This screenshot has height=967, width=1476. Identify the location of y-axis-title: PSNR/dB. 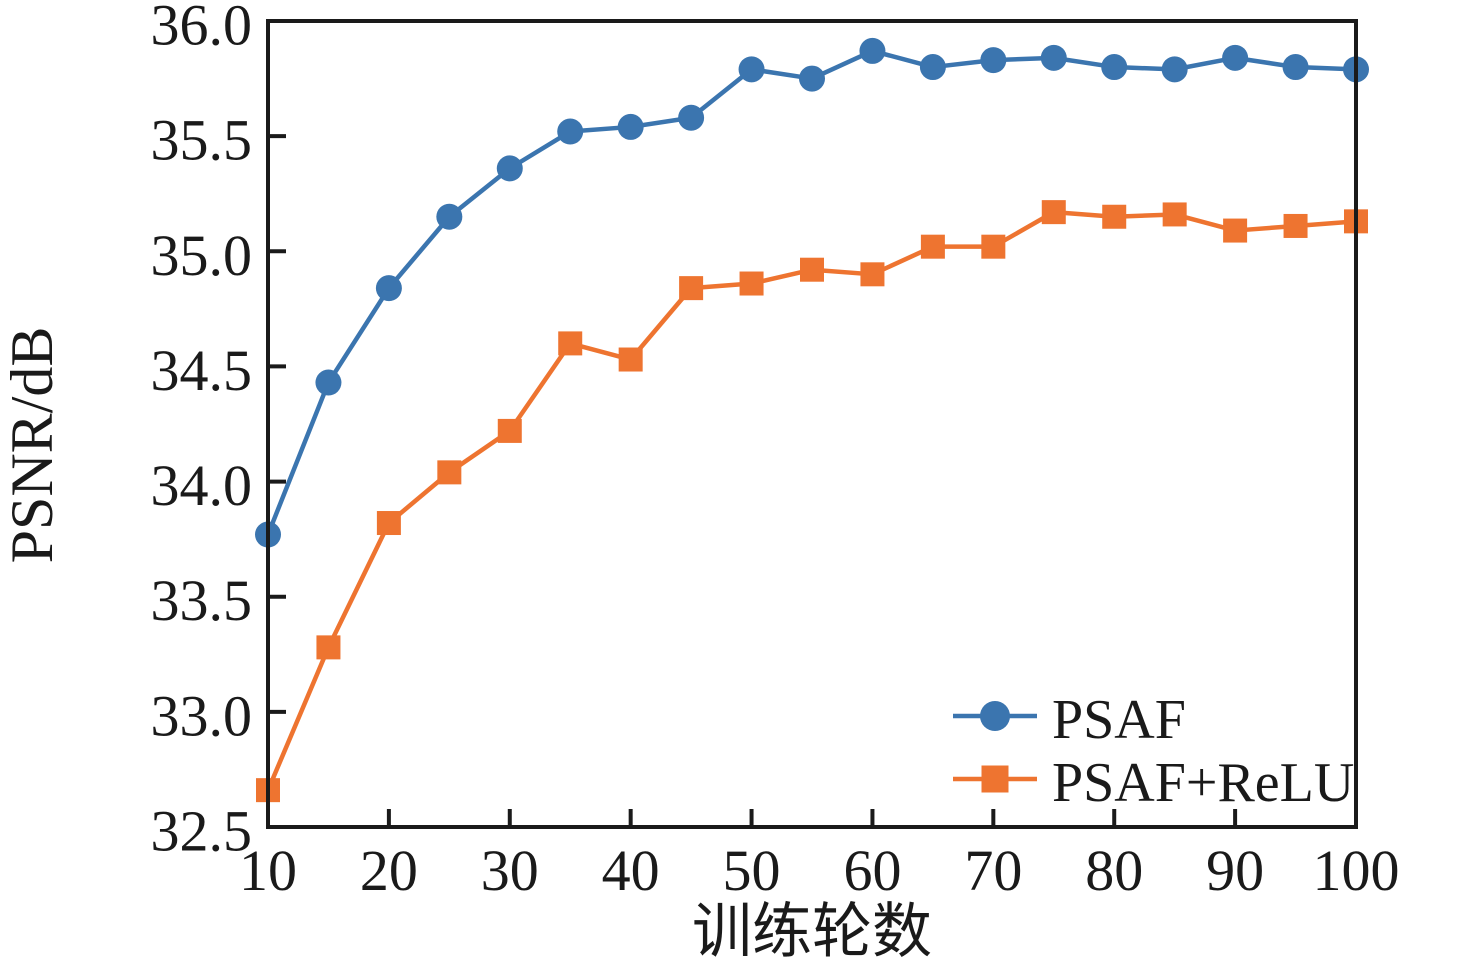
(32, 445).